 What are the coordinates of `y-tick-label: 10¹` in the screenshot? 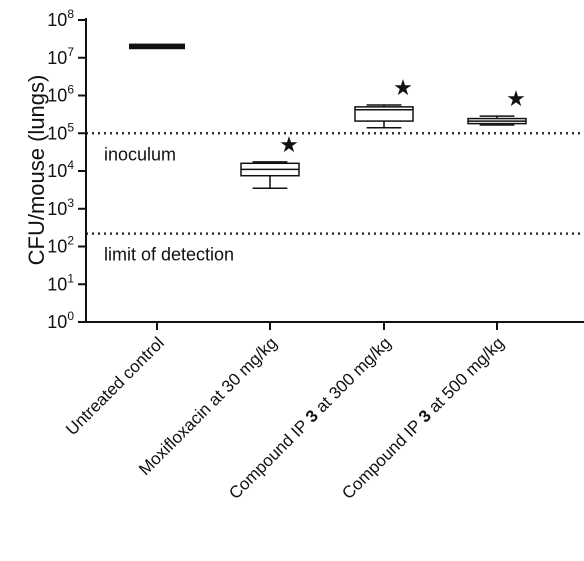 It's located at (60, 282).